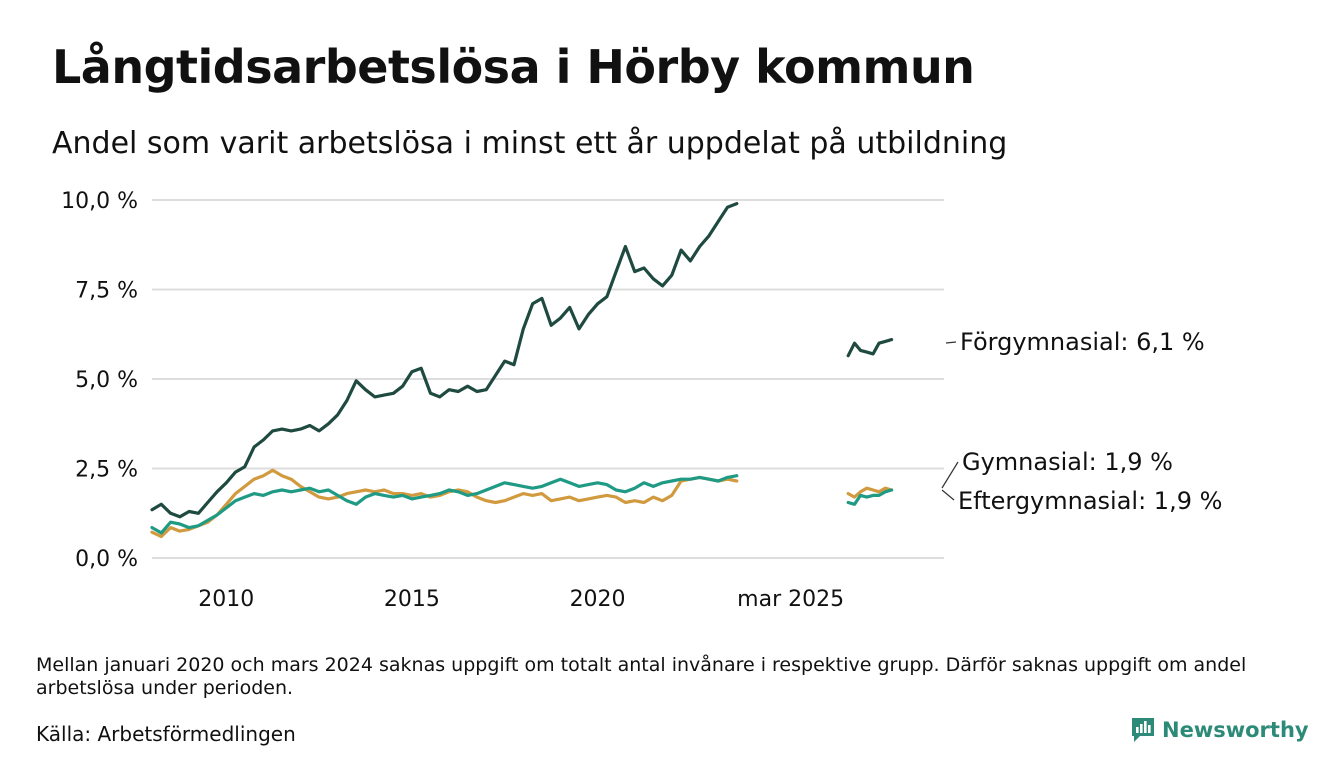 The height and width of the screenshot is (780, 1340). What do you see at coordinates (226, 599) in the screenshot?
I see `x-tick-label: 2010` at bounding box center [226, 599].